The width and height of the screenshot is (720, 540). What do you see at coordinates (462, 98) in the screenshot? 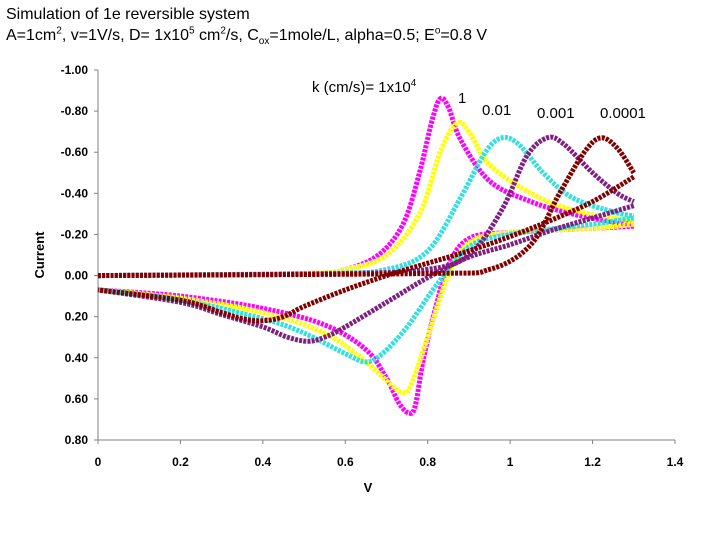
I see `k-value-label: 1` at bounding box center [462, 98].